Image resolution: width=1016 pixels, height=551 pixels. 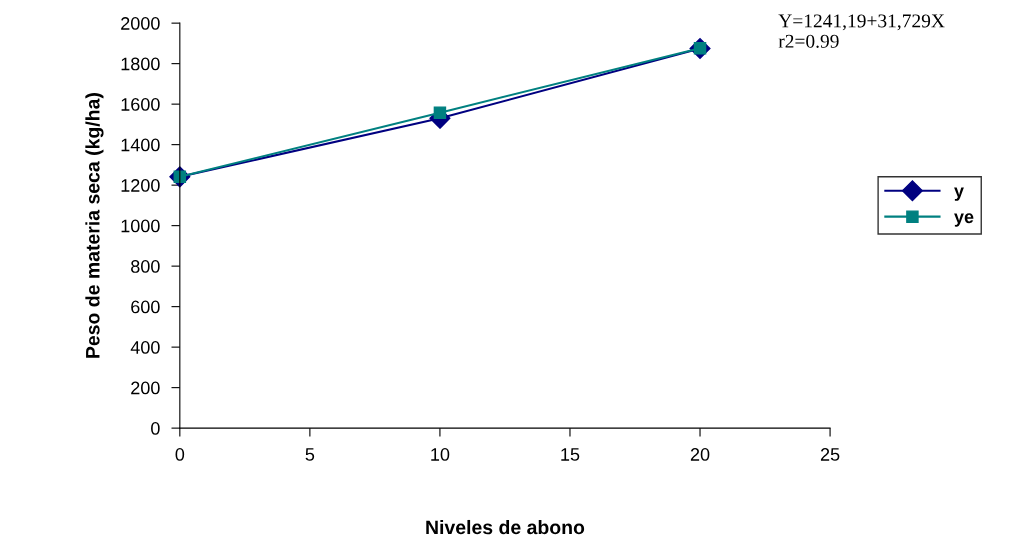 I want to click on y-tick-label: 1200, so click(x=140, y=185).